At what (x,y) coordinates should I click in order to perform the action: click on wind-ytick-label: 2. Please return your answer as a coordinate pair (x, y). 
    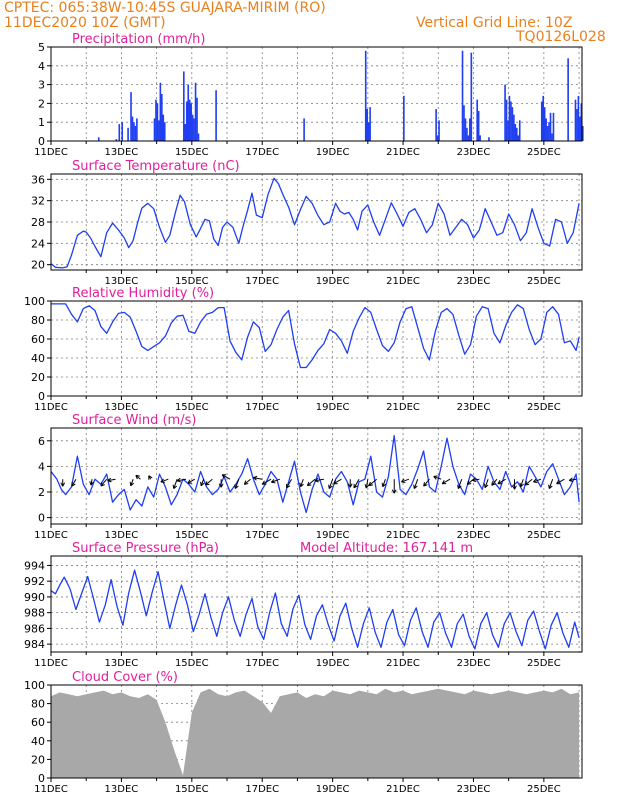
    Looking at the image, I should click on (41, 492).